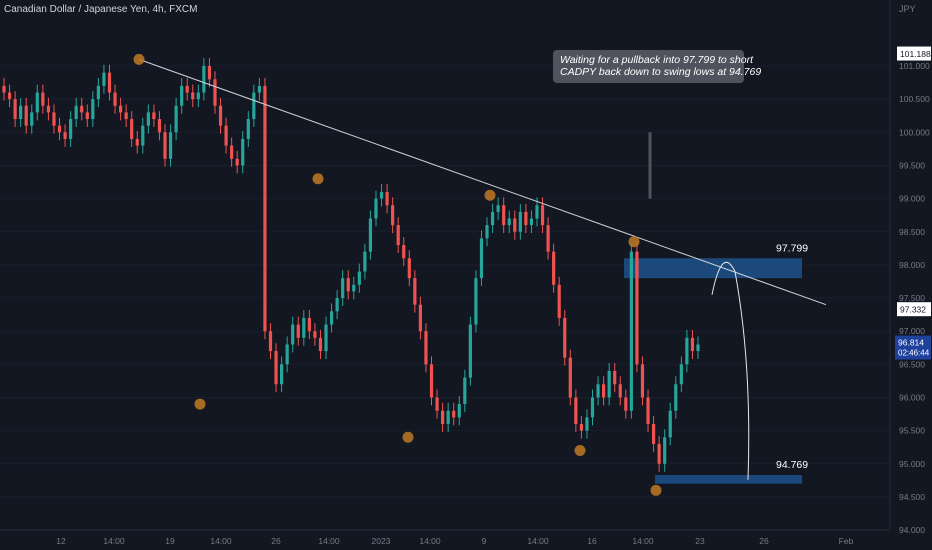 The image size is (932, 550). Describe the element at coordinates (912, 431) in the screenshot. I see `price-tick-label: 95.500` at that location.